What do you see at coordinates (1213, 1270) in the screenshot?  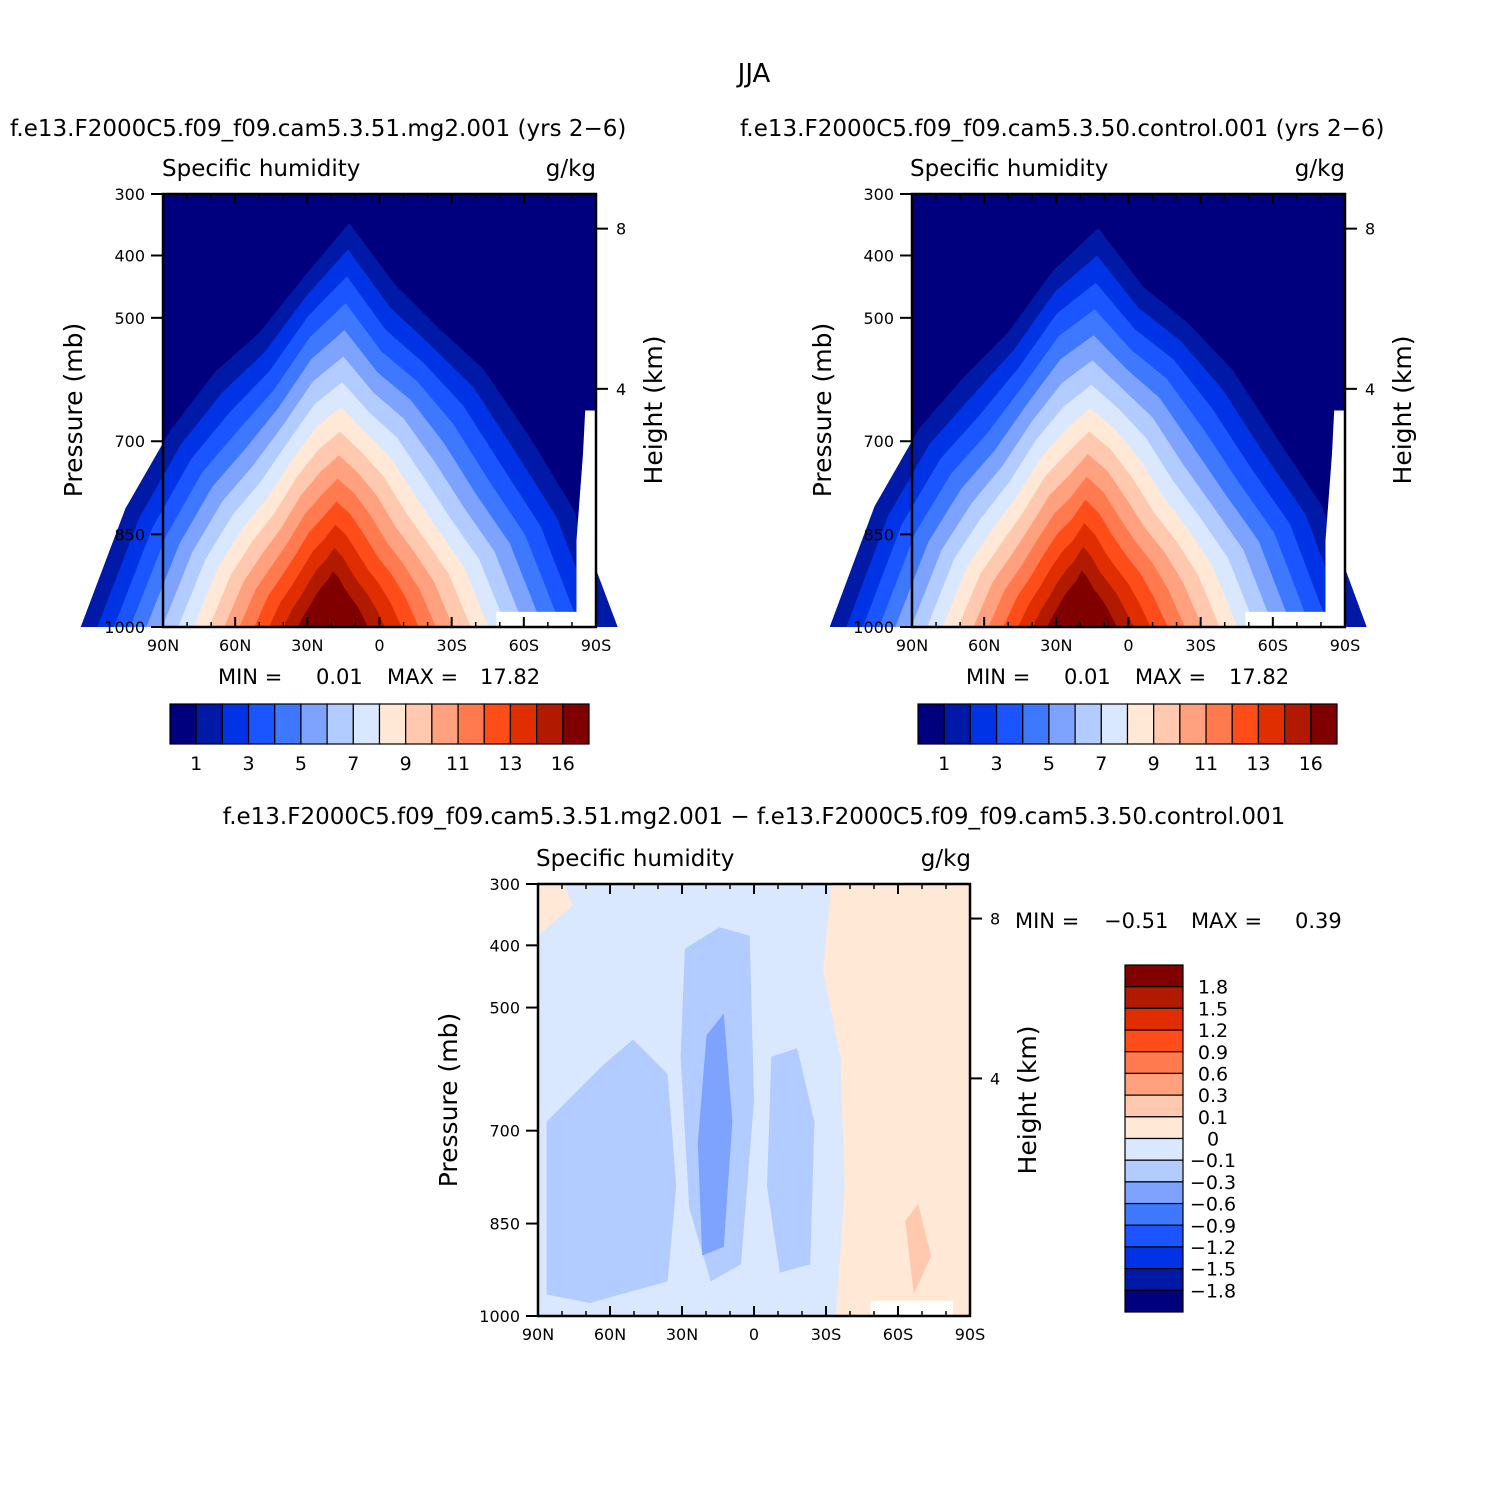 I see `colorbar-label: −1.5` at bounding box center [1213, 1270].